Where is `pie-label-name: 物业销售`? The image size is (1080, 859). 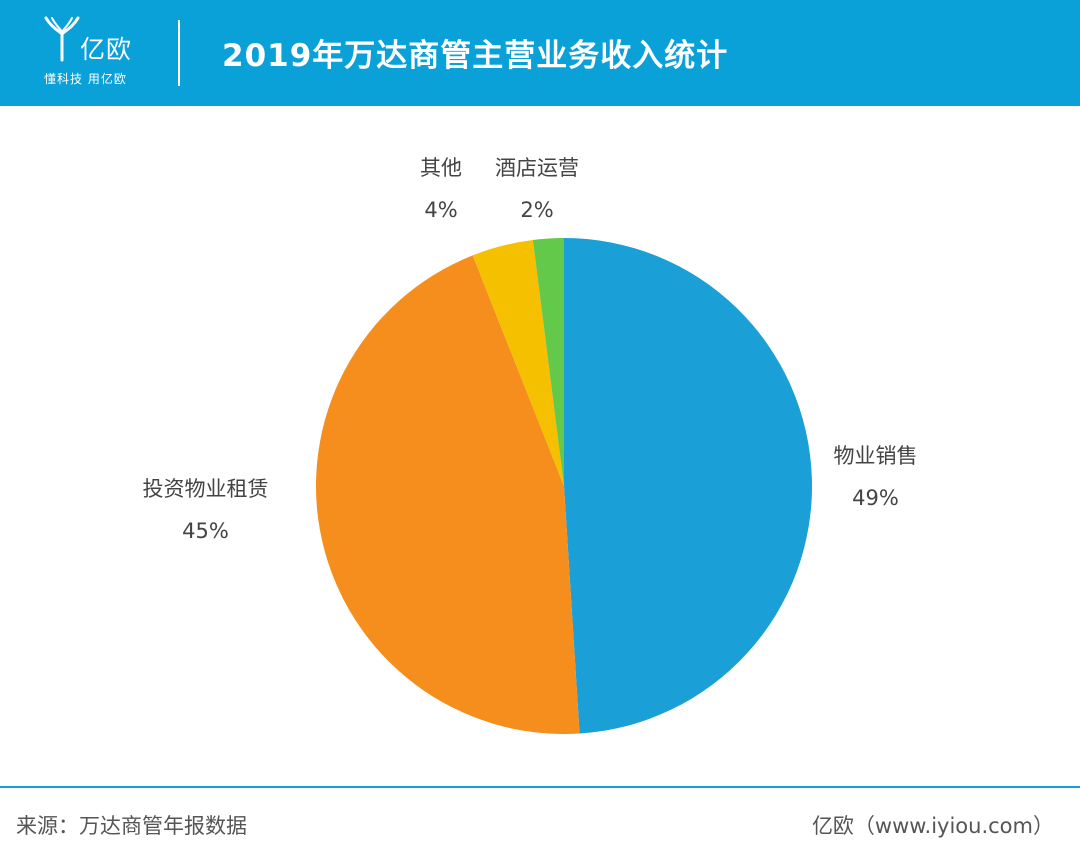 pie-label-name: 物业销售 is located at coordinates (875, 456).